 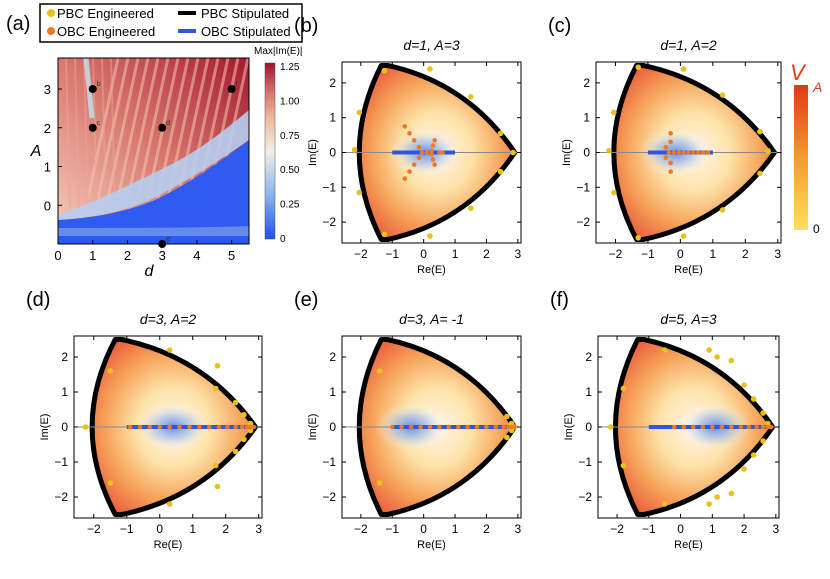 What do you see at coordinates (92, 127) in the screenshot?
I see `heatmap-point-c` at bounding box center [92, 127].